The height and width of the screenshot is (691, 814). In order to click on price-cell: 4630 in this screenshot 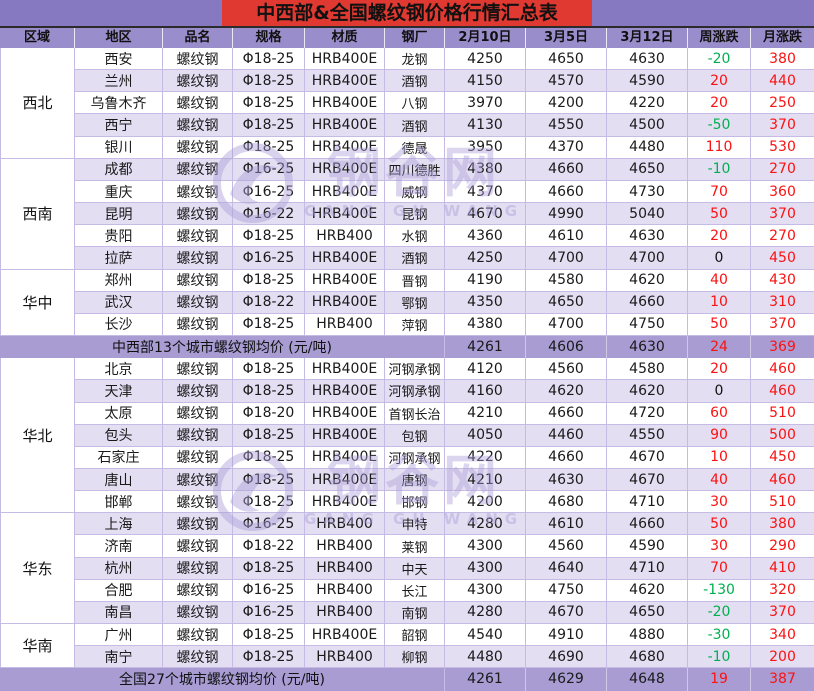, I will do `click(647, 236)`.